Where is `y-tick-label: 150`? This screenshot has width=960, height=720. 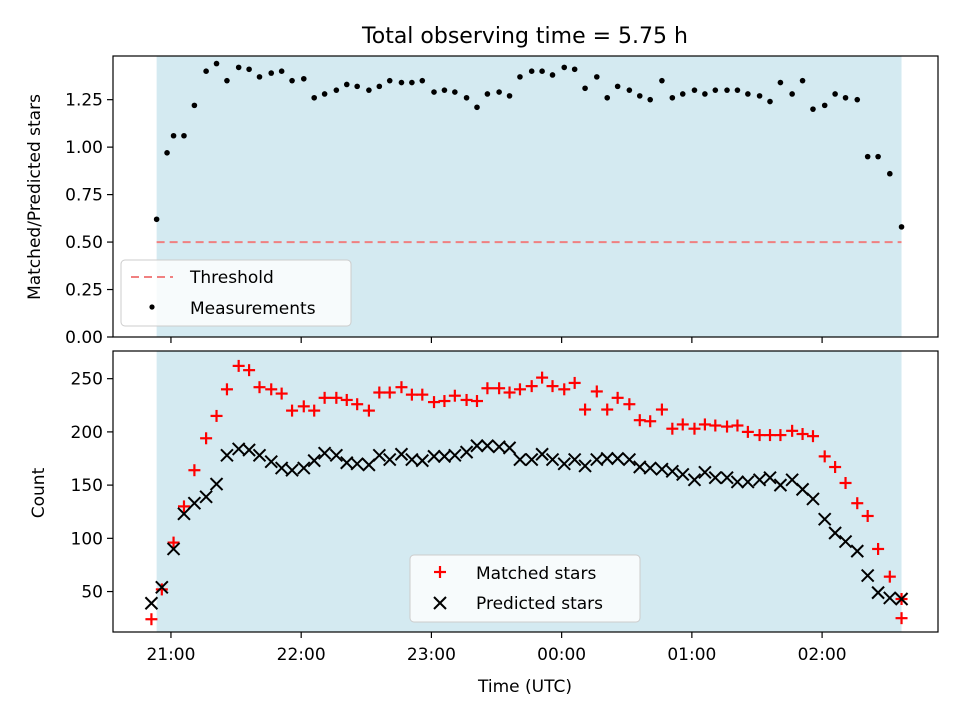
y-tick-label: 150 is located at coordinates (87, 486).